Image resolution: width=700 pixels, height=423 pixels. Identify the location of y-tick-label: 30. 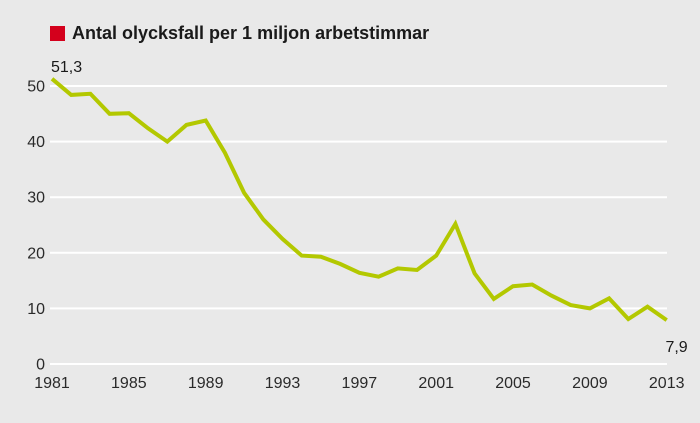
(36, 198).